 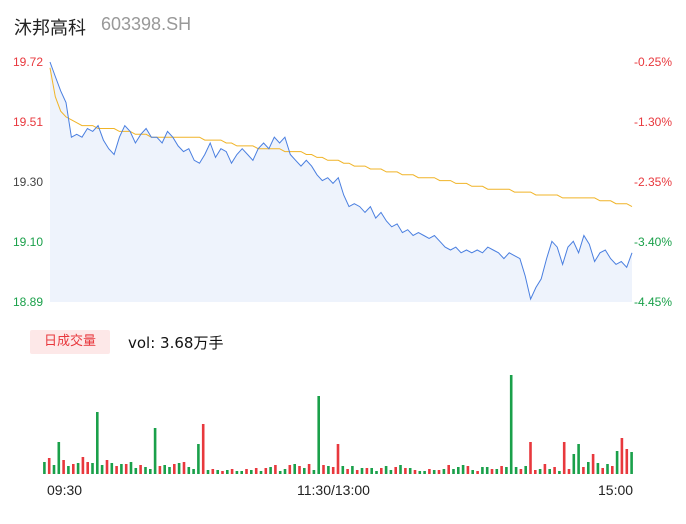 What do you see at coordinates (28, 62) in the screenshot?
I see `price-tick-label: 19.72` at bounding box center [28, 62].